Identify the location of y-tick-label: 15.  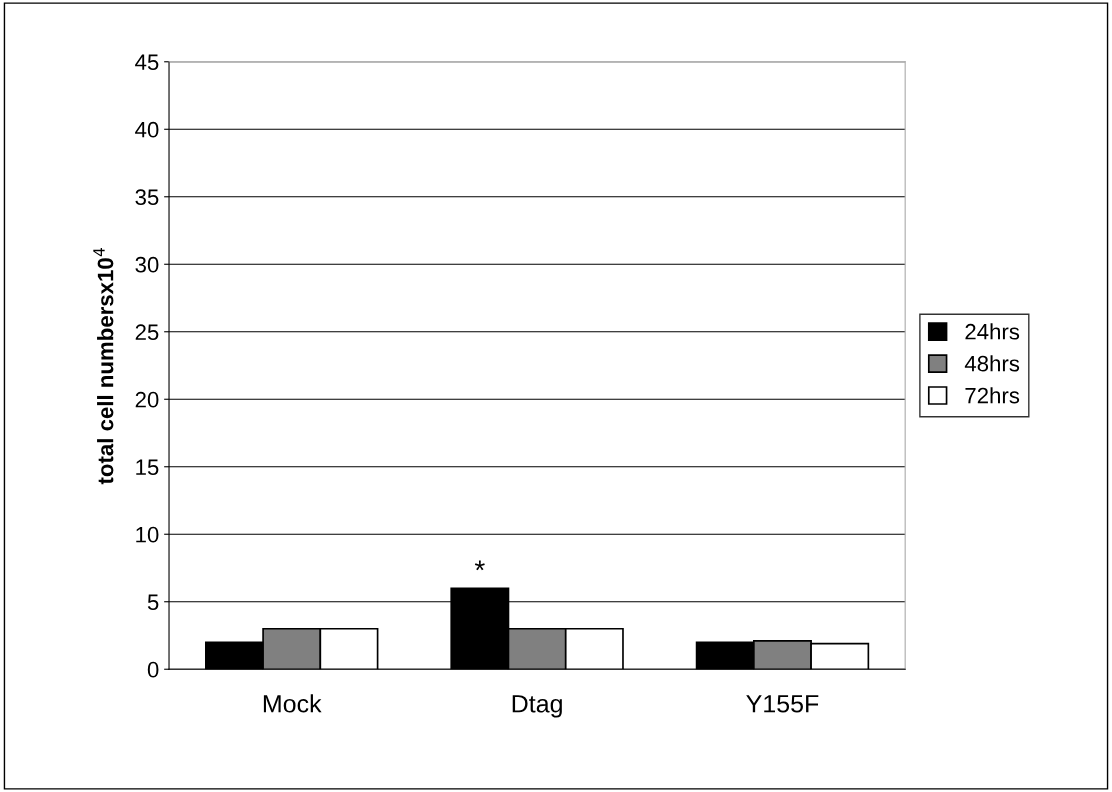
(147, 467).